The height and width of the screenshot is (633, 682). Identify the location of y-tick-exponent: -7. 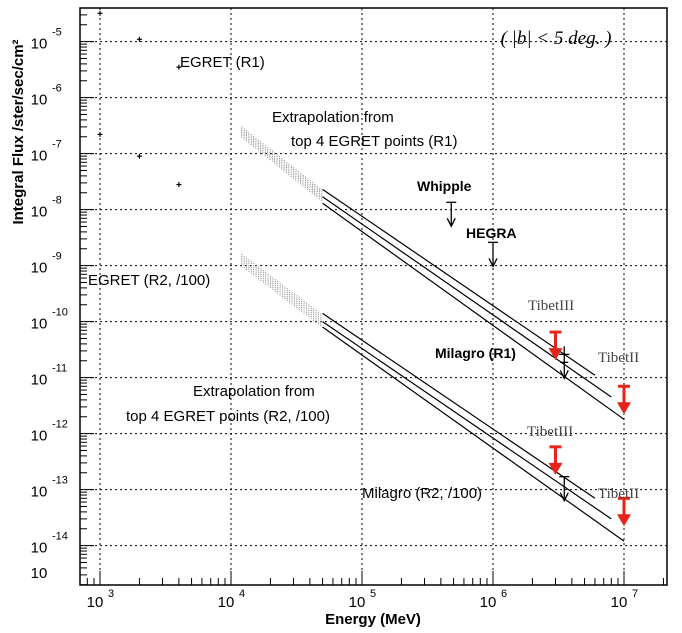
(57, 145).